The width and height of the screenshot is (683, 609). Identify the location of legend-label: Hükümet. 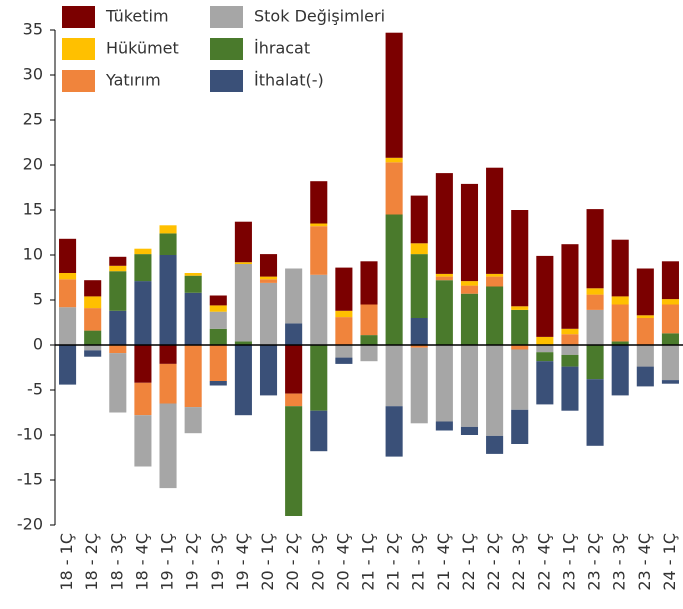
(142, 48).